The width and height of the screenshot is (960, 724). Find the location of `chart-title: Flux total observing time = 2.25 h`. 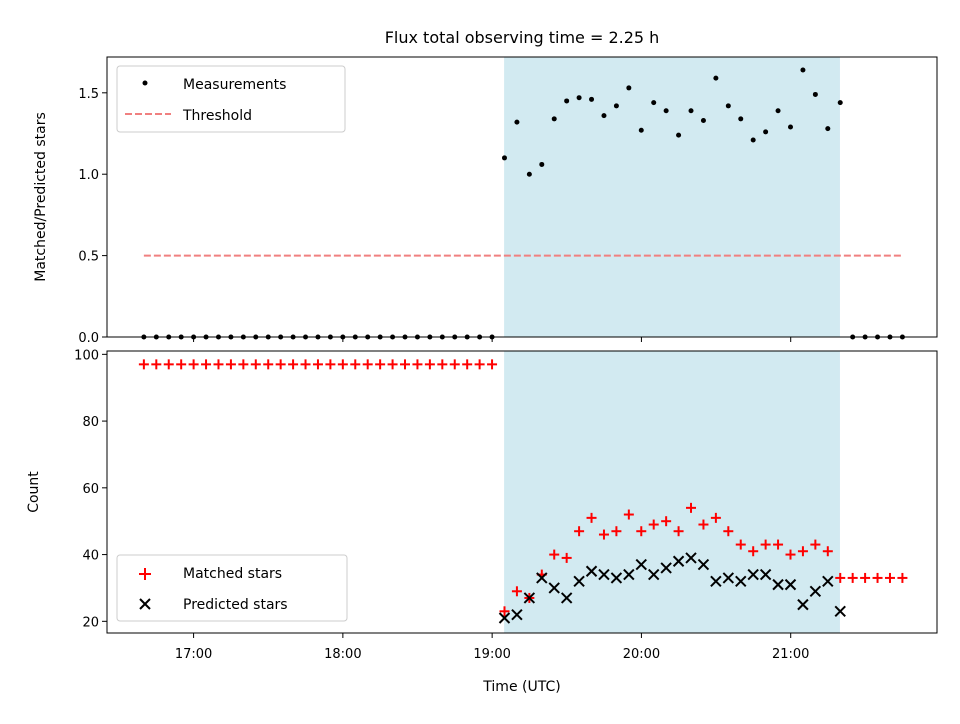

chart-title: Flux total observing time = 2.25 h is located at coordinates (522, 37).